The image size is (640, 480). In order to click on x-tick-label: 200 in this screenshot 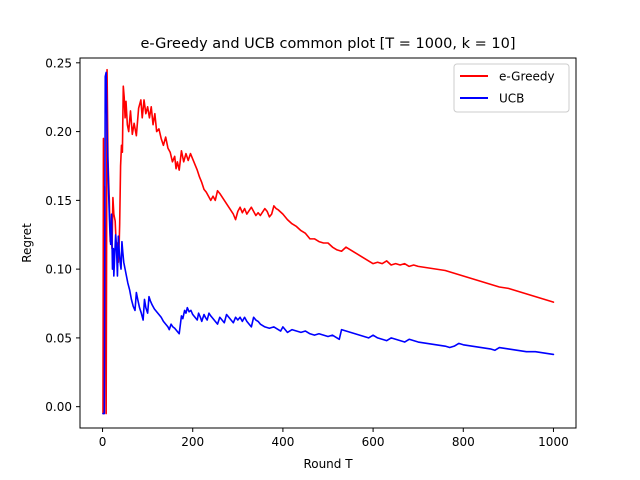, I will do `click(192, 442)`.